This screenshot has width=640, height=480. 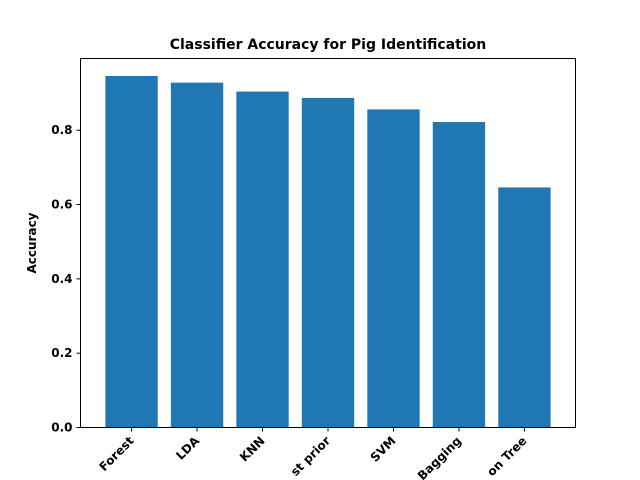 I want to click on y-tick-label-3: 0.4, so click(x=61, y=279).